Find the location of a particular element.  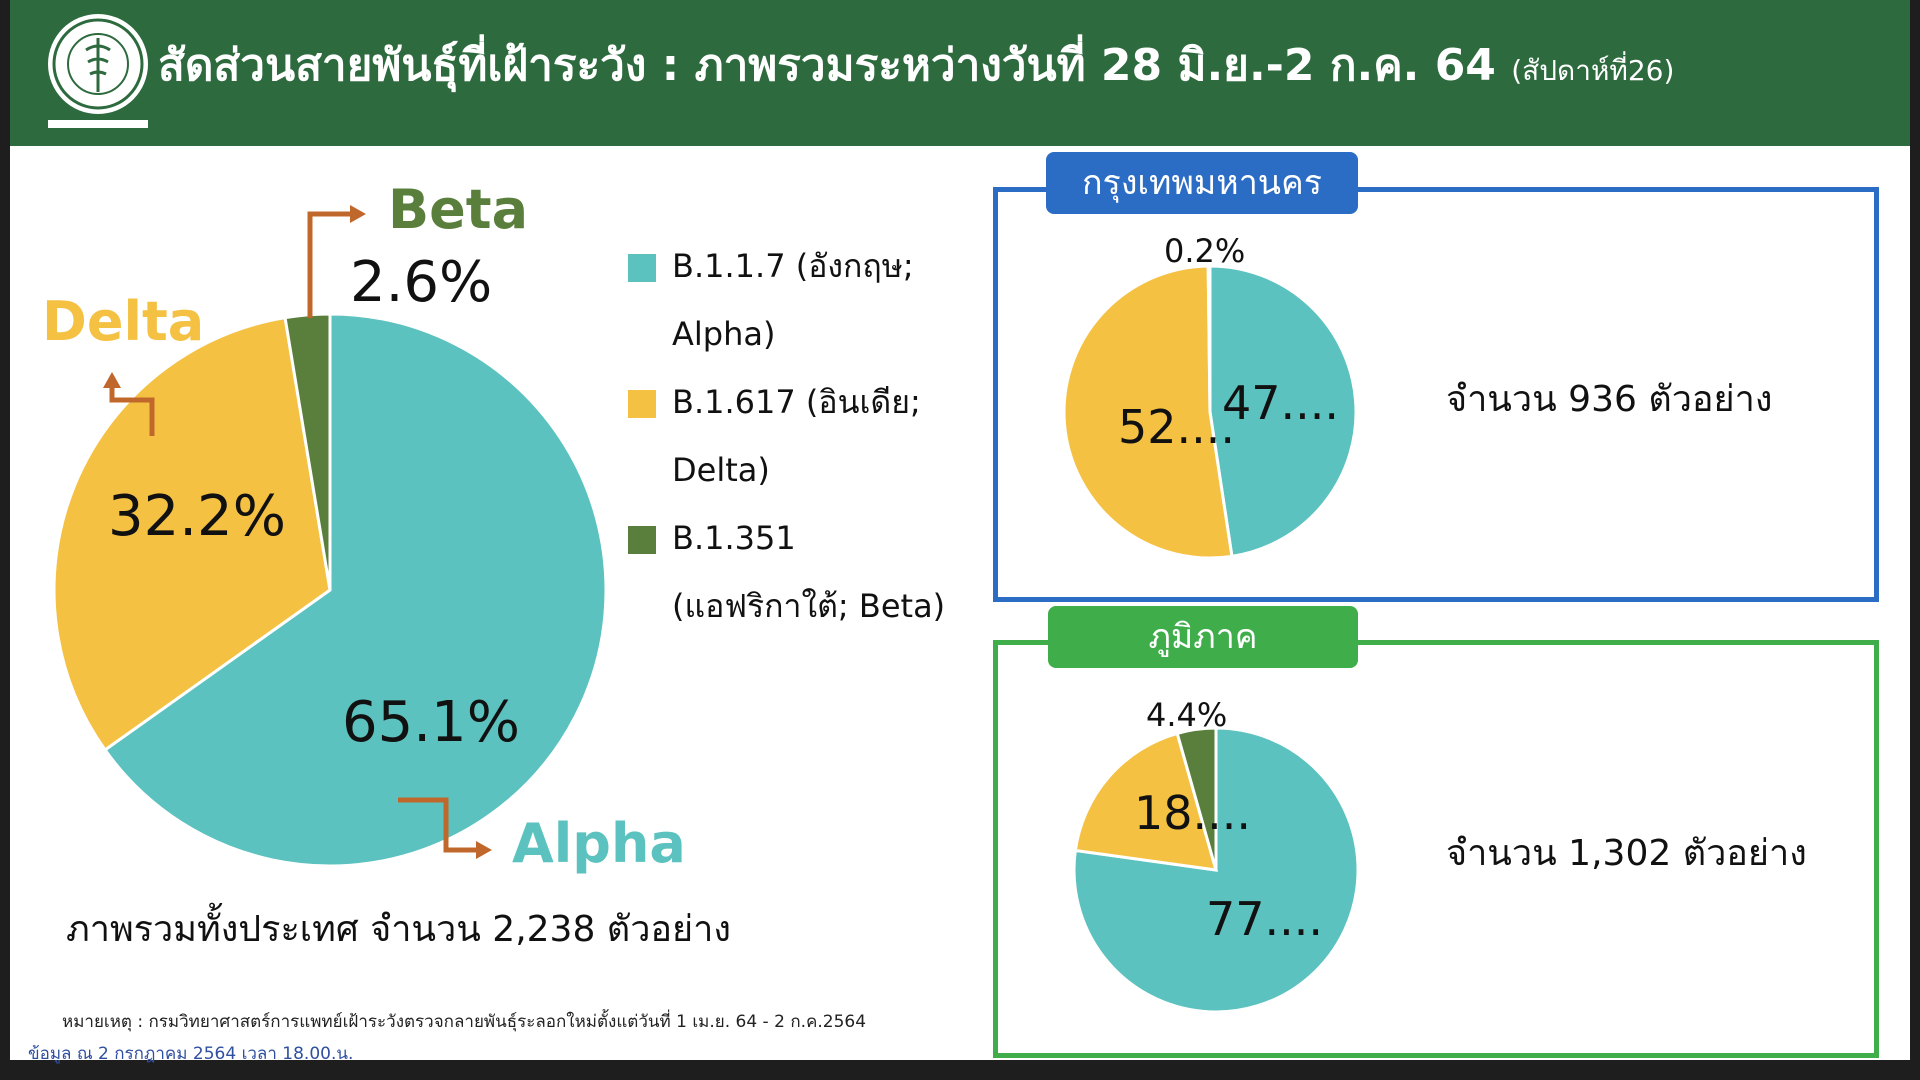

legend-label: (แอฟริกาใต้; Beta) is located at coordinates (809, 606).